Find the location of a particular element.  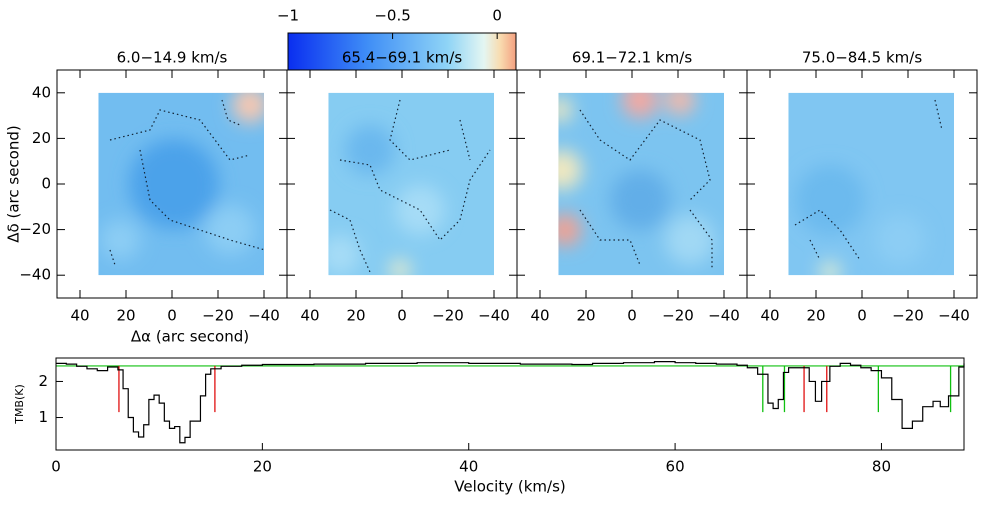

y-tick-label: −40 is located at coordinates (35, 275).